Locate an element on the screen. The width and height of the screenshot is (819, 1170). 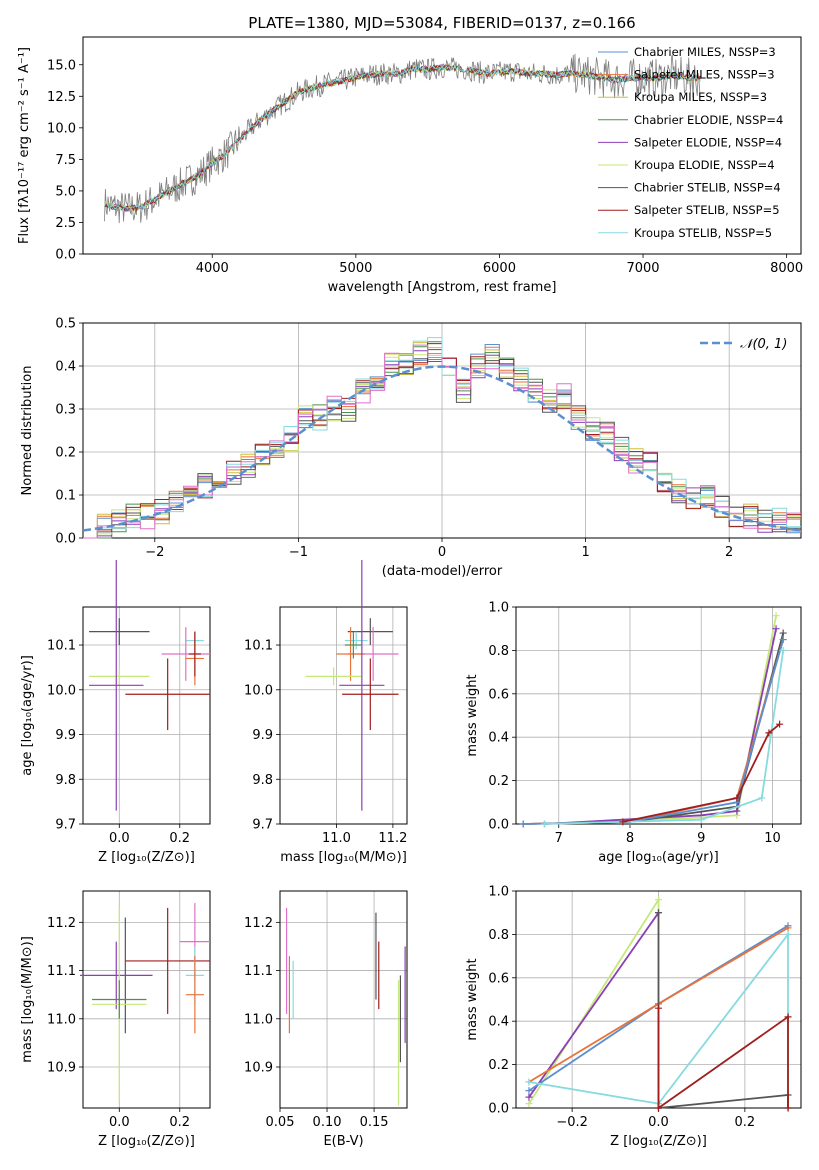
y-tick-label: 0.3 is located at coordinates (65, 410).